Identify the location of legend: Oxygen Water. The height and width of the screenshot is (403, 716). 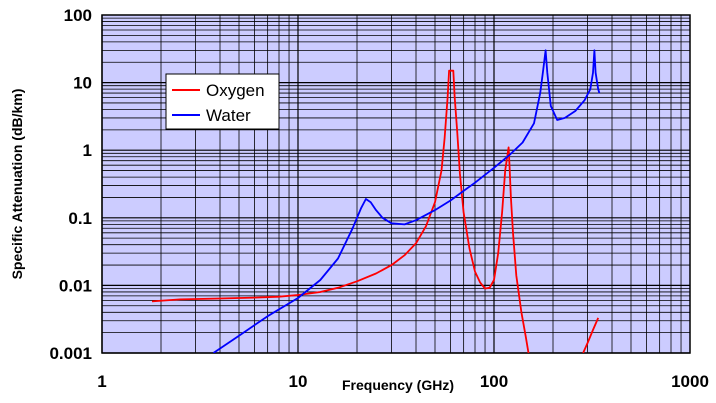
(222, 101).